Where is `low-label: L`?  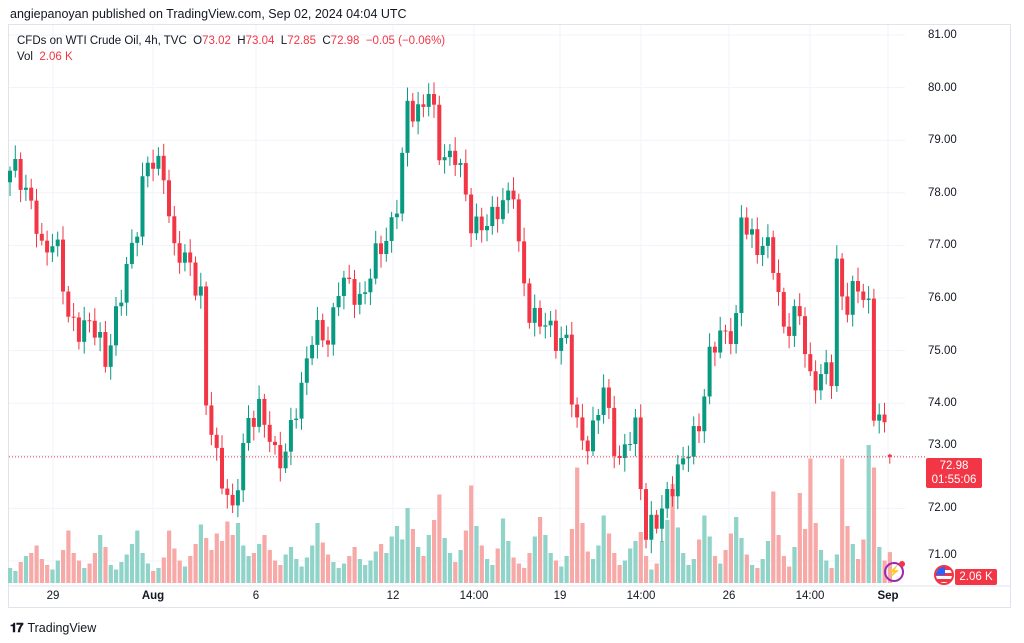
low-label: L is located at coordinates (284, 41).